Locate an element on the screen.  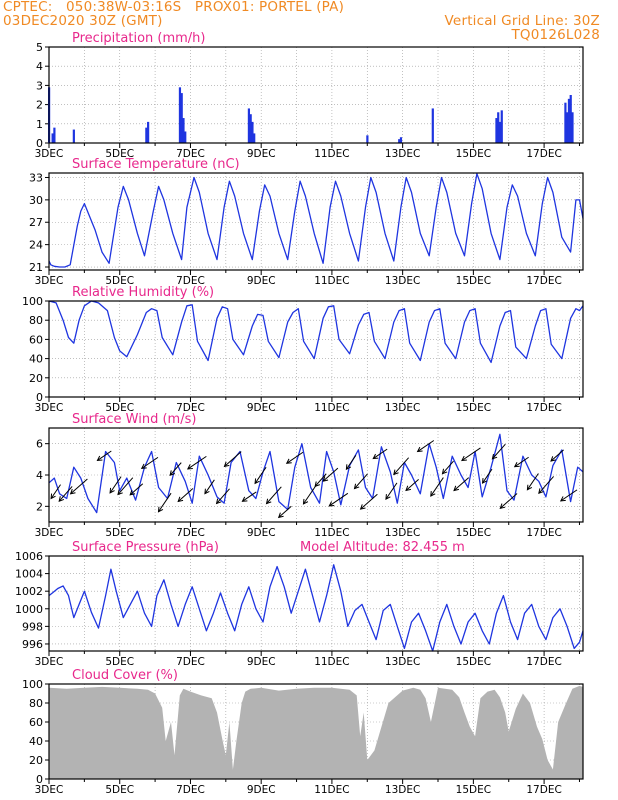
panel-title: Surface Wind (m/s) is located at coordinates (134, 419).